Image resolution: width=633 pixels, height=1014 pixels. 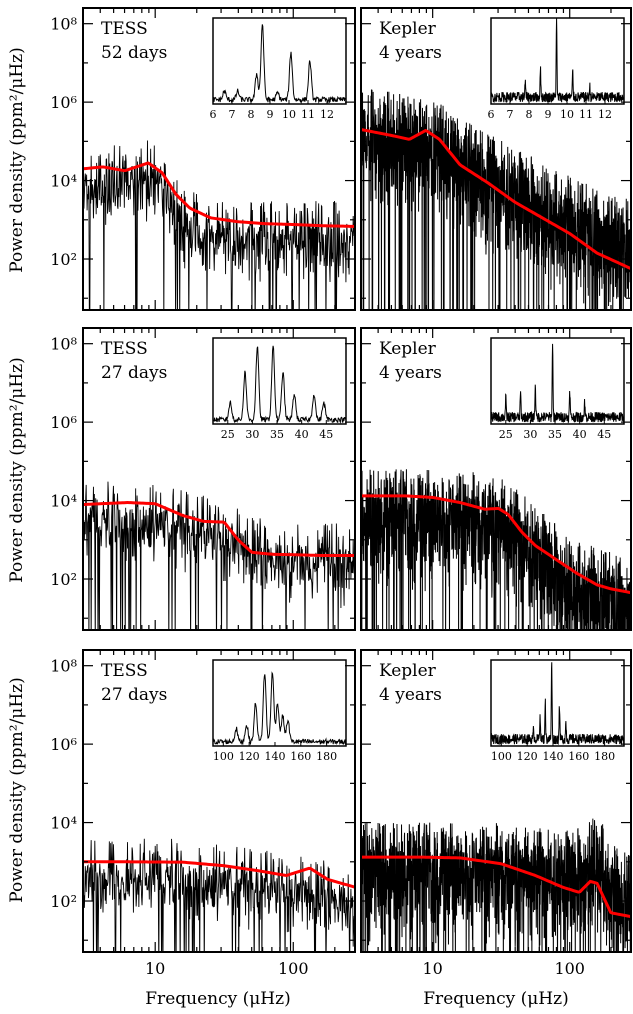 What do you see at coordinates (63, 579) in the screenshot?
I see `y-tick-label: 10²` at bounding box center [63, 579].